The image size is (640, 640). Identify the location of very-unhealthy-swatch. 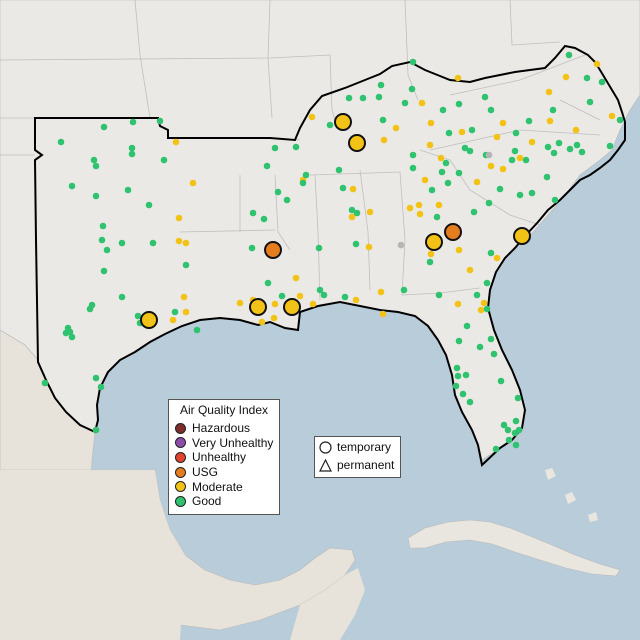
(180, 443).